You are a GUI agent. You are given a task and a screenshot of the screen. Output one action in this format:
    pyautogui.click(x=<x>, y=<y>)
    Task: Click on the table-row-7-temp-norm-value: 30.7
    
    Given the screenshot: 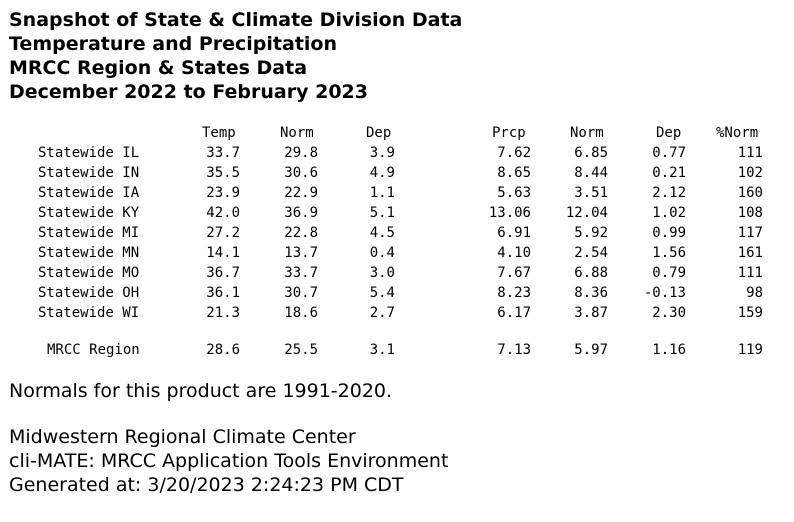 What is the action you would take?
    pyautogui.click(x=301, y=293)
    